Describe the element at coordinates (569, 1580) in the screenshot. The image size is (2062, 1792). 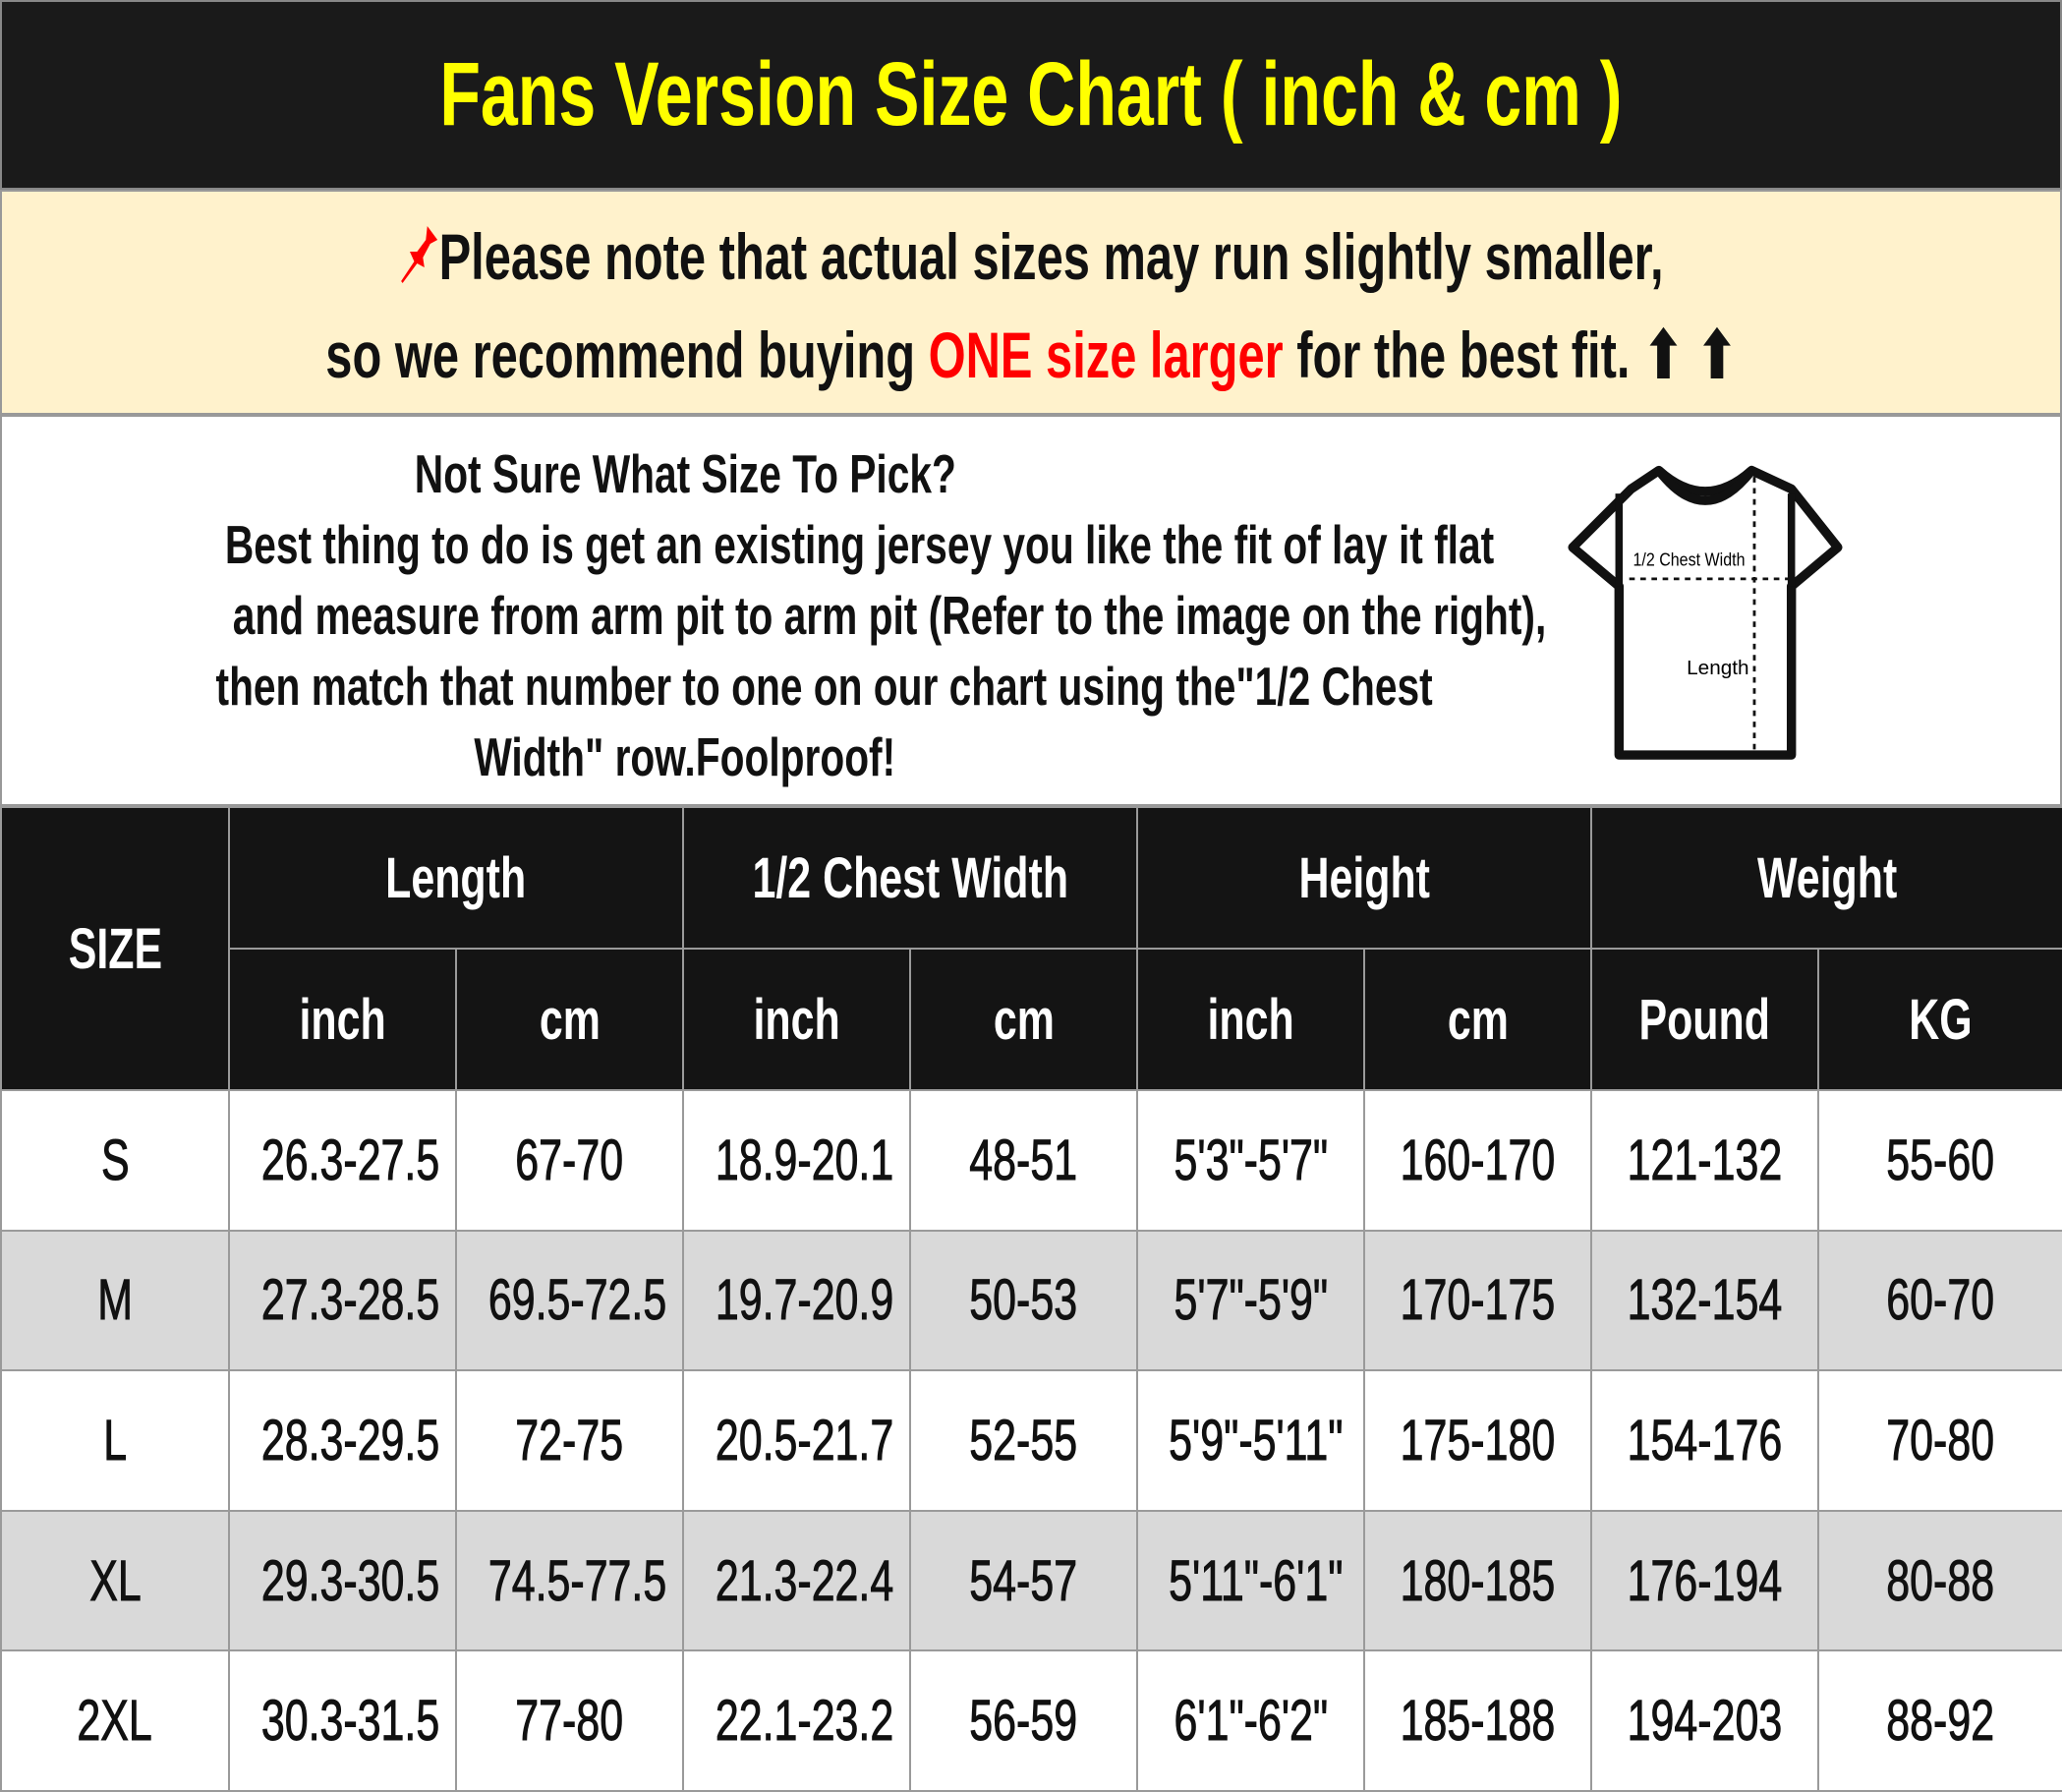
I see `table-cell: 74.5-77.5` at that location.